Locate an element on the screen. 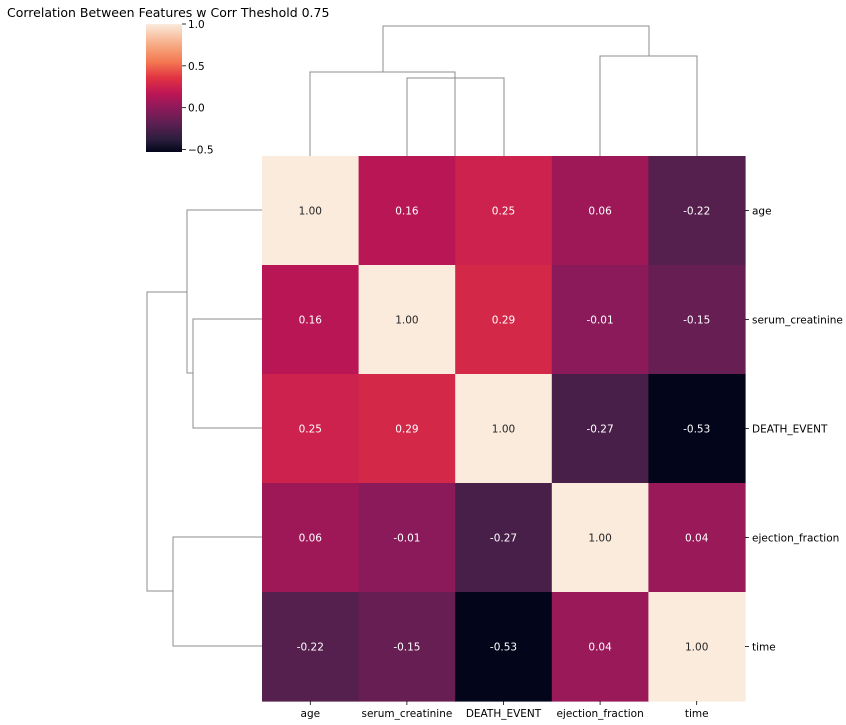  y-tick-label: ejection_fraction is located at coordinates (795, 539).